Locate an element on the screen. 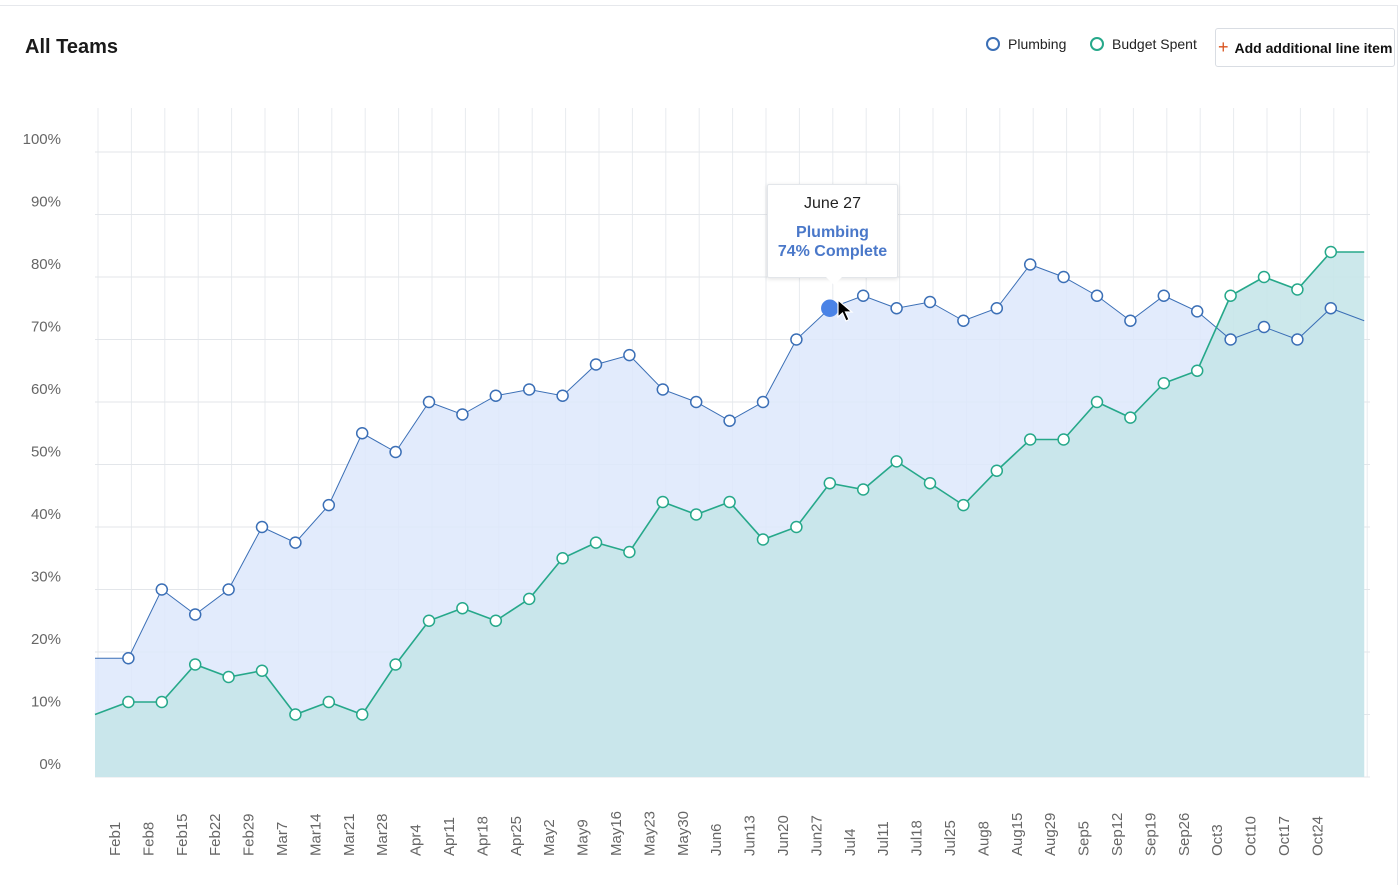  tooltip-date: June 27 is located at coordinates (832, 203).